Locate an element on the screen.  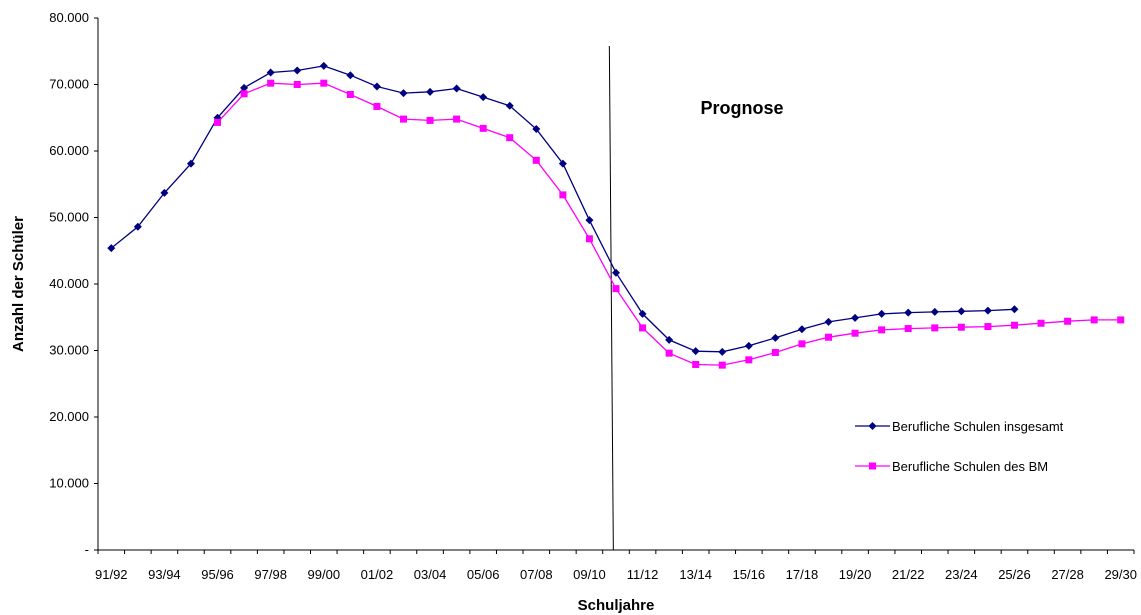
x-tick-label: 23/24 is located at coordinates (961, 574).